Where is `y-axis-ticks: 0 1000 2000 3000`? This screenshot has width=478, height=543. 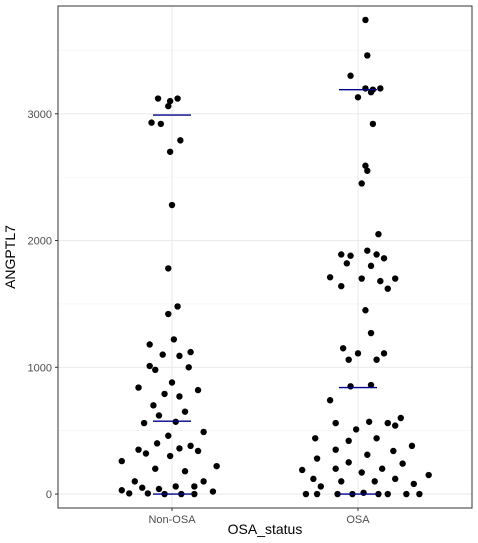
y-axis-ticks: 0 1000 2000 3000 is located at coordinates (43, 305).